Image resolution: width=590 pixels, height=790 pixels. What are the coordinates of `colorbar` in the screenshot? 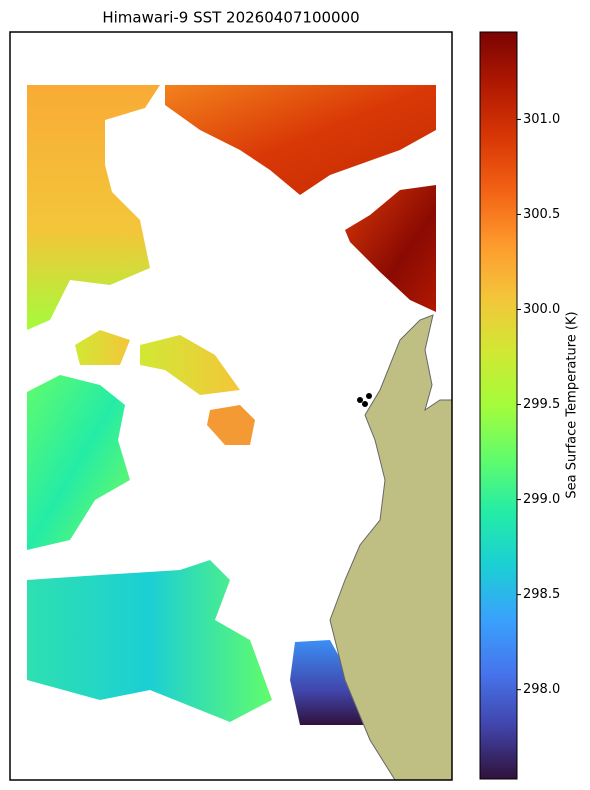 It's located at (498, 405).